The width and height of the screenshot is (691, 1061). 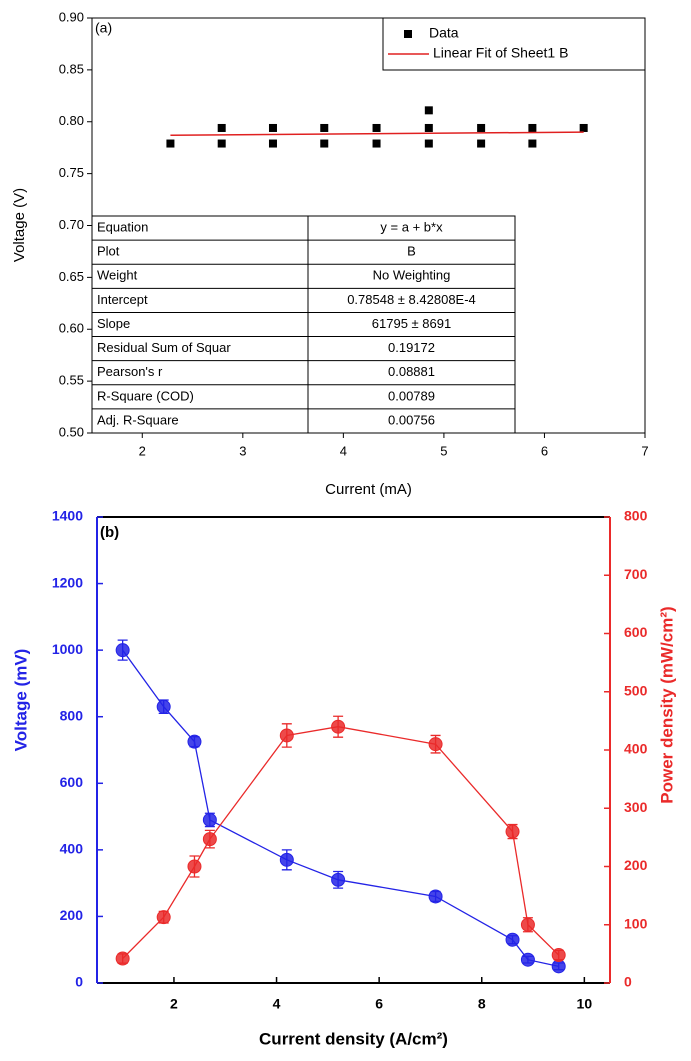 What do you see at coordinates (277, 1004) in the screenshot?
I see `x-tick-label: 4` at bounding box center [277, 1004].